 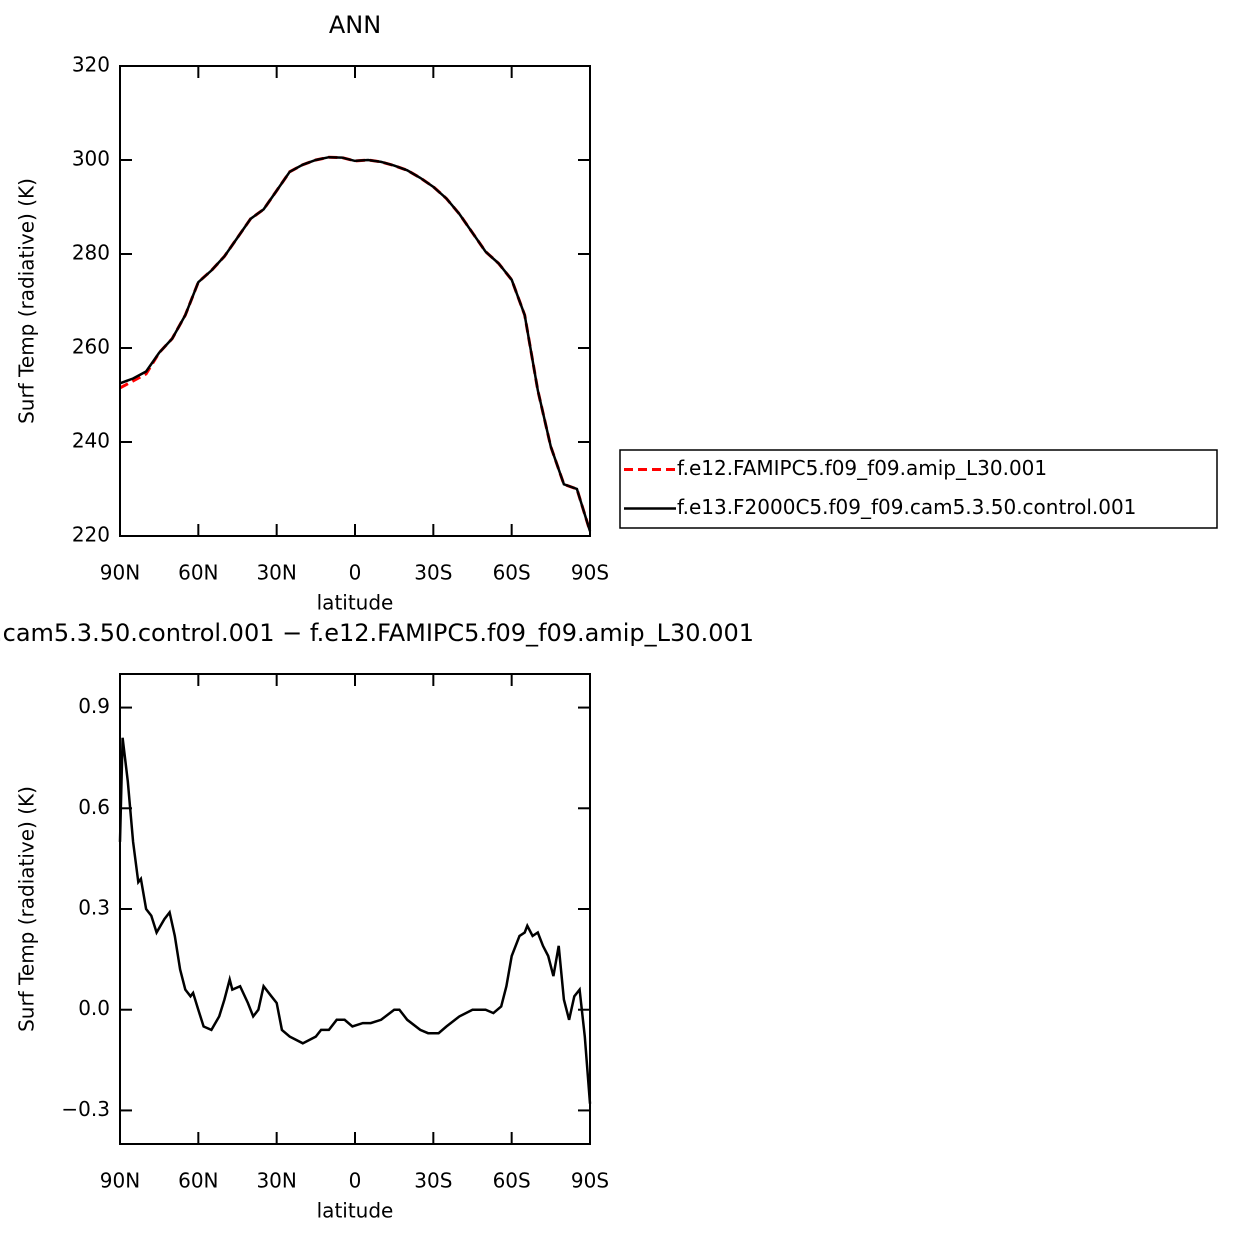 What do you see at coordinates (91, 253) in the screenshot?
I see `y-tick-label: 280` at bounding box center [91, 253].